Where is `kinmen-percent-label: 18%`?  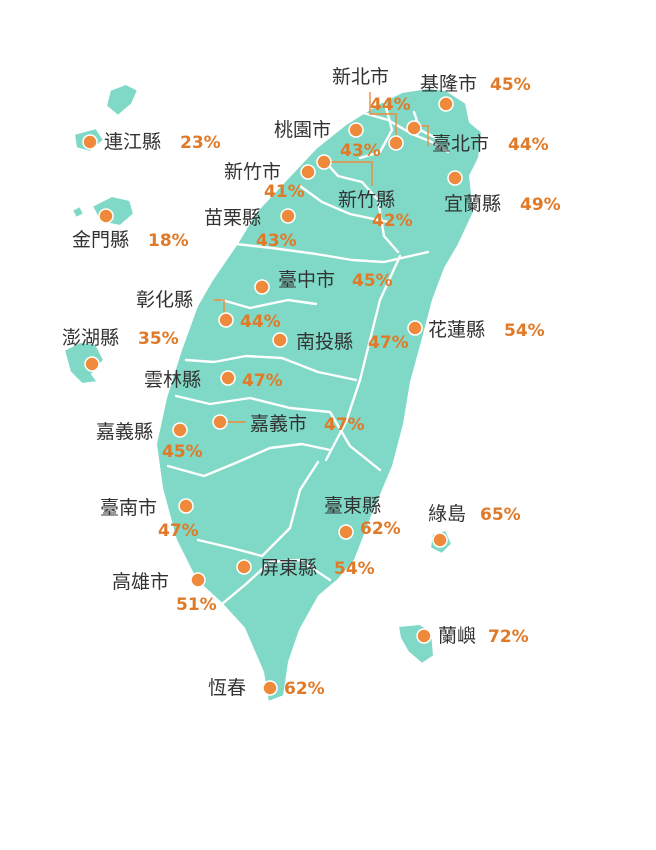 kinmen-percent-label: 18% is located at coordinates (168, 241).